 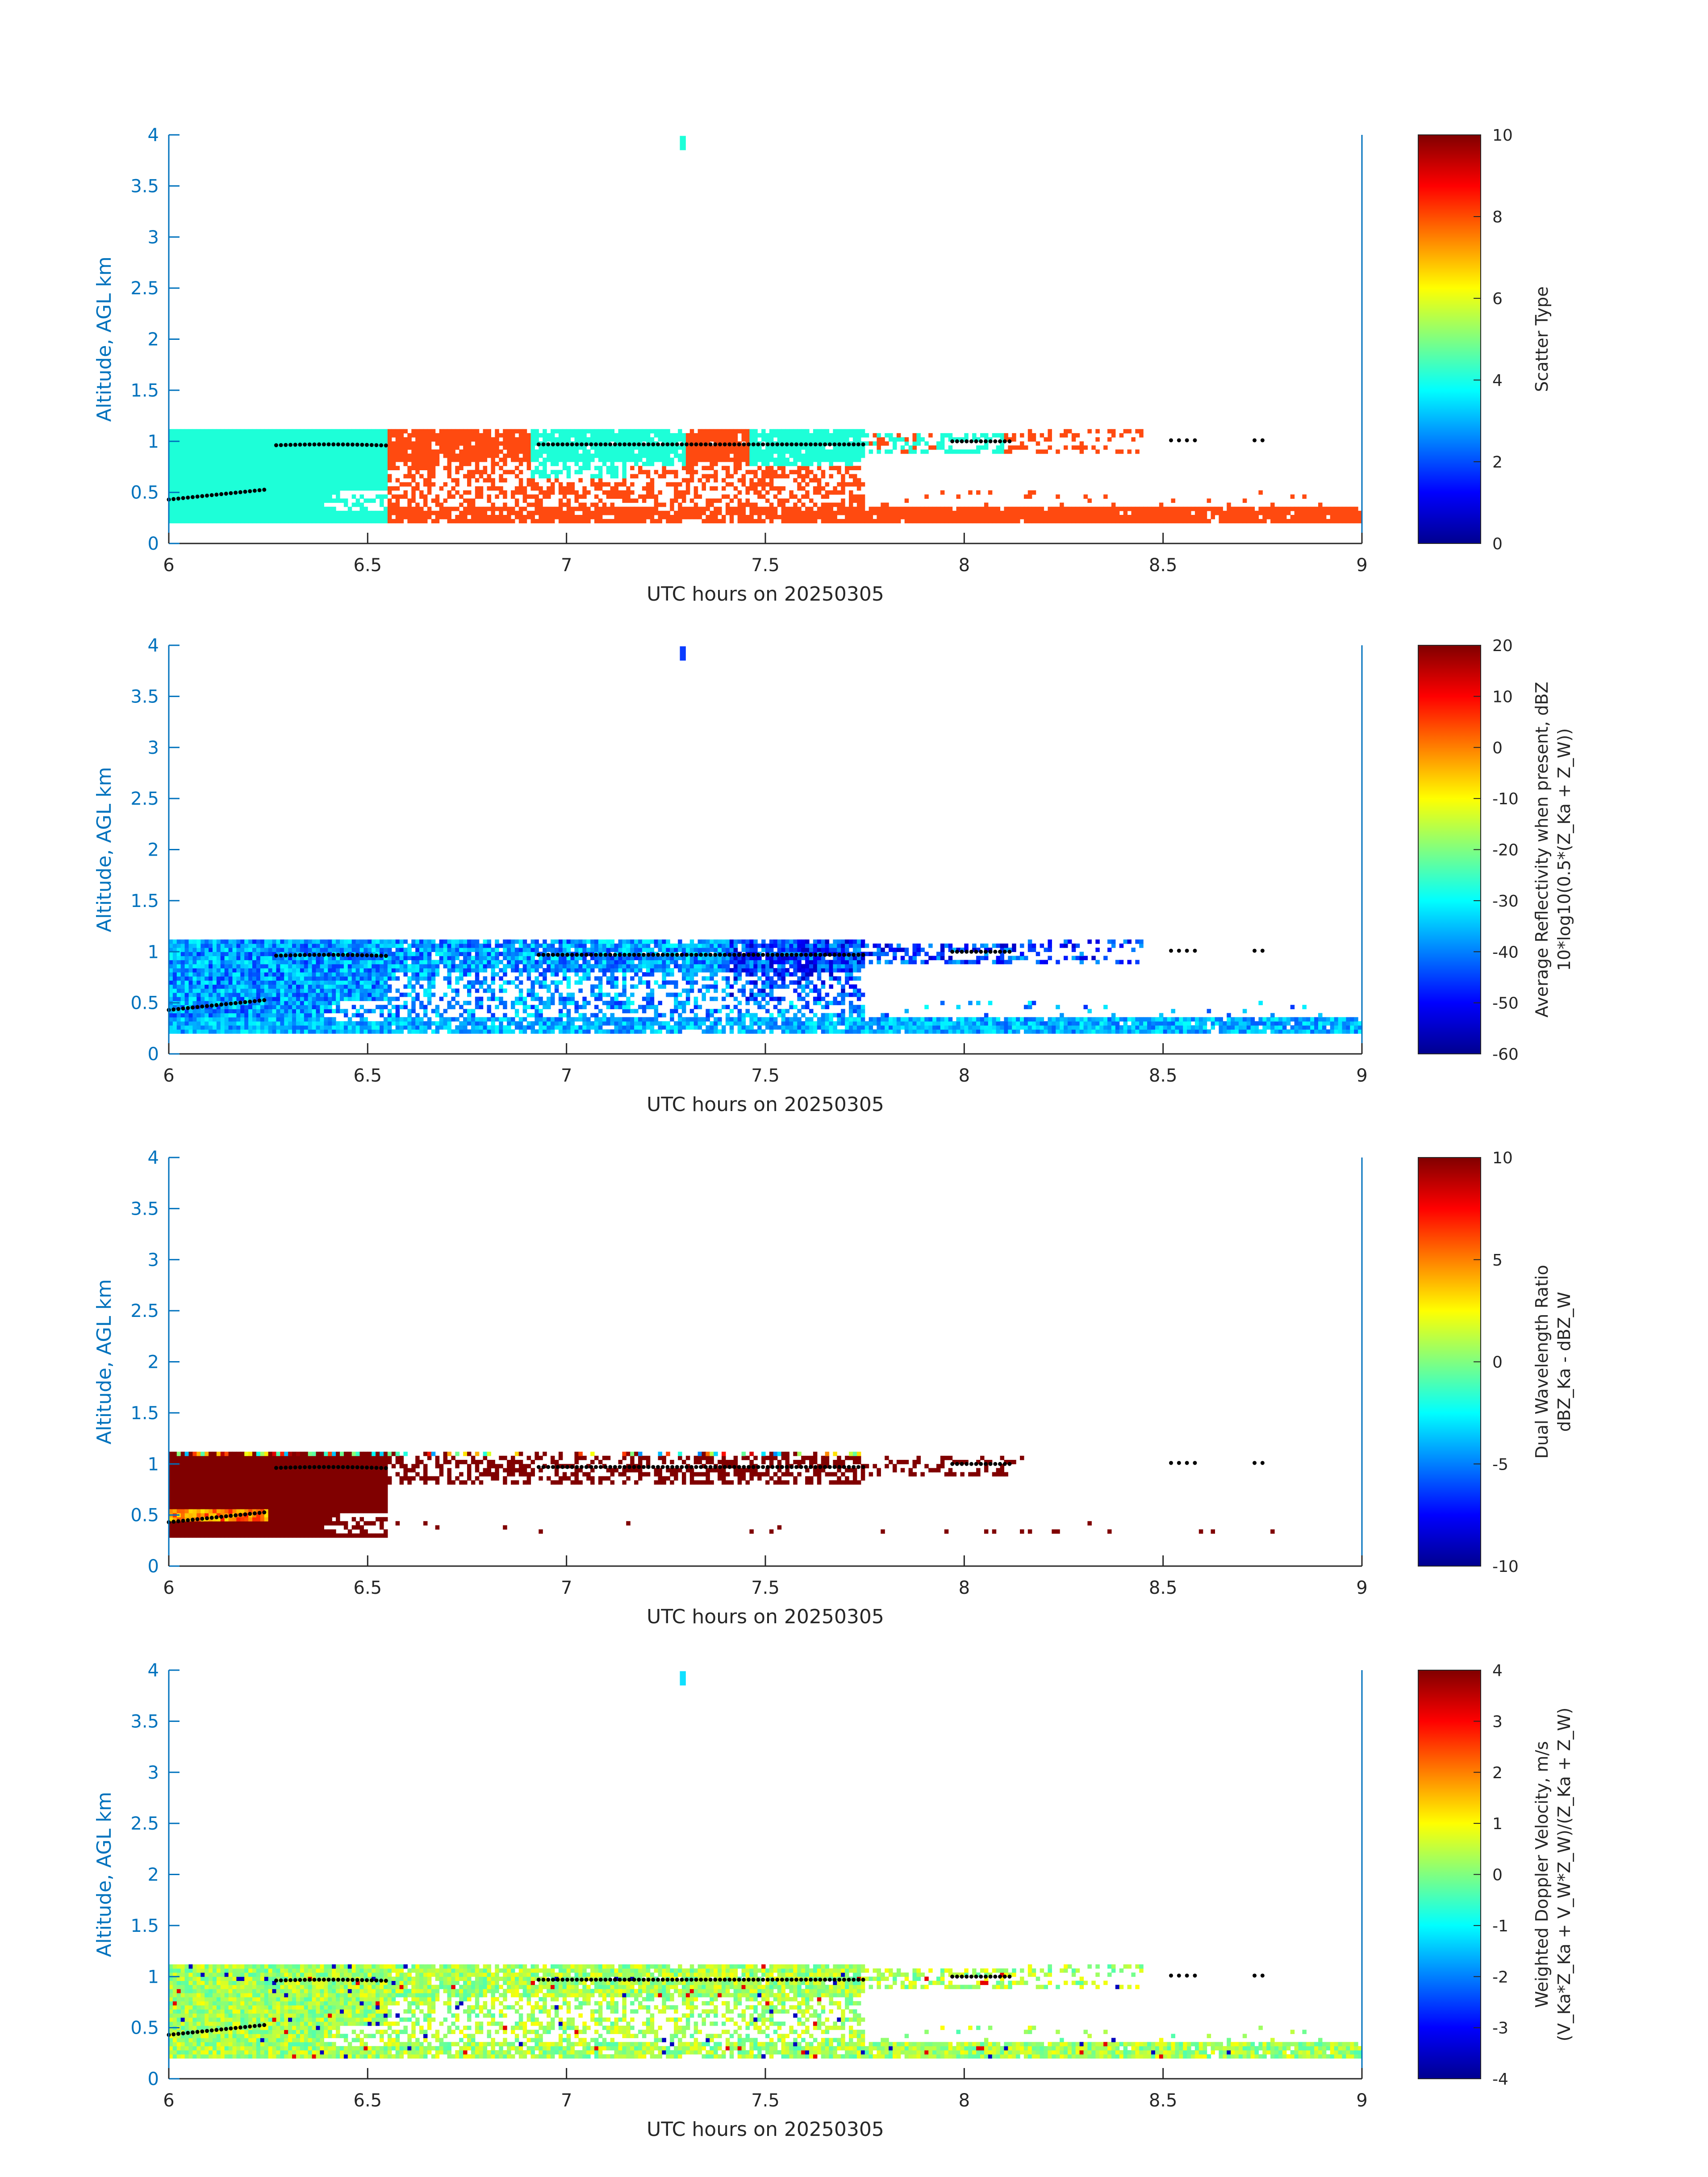 What do you see at coordinates (577, 444) in the screenshot?
I see `marker-dot` at bounding box center [577, 444].